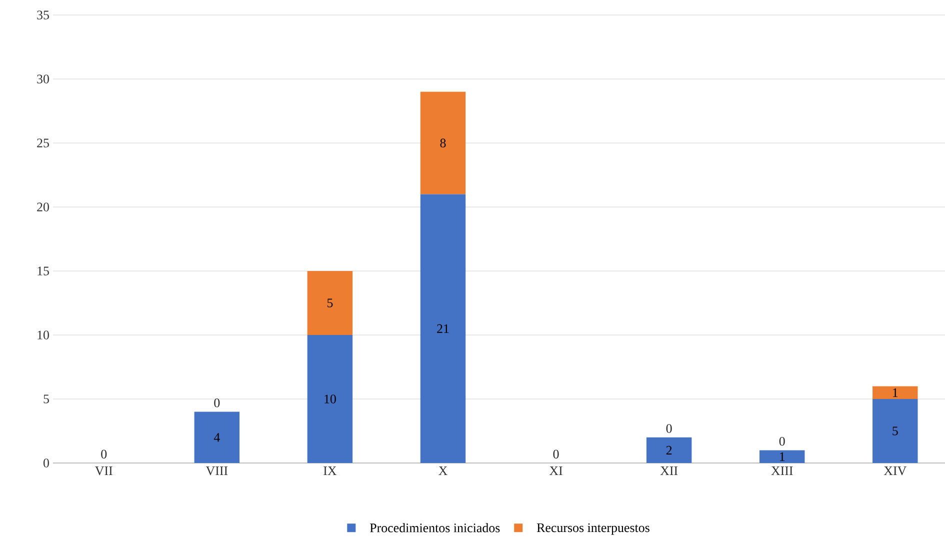  What do you see at coordinates (103, 471) in the screenshot?
I see `x-tick-label: VII` at bounding box center [103, 471].